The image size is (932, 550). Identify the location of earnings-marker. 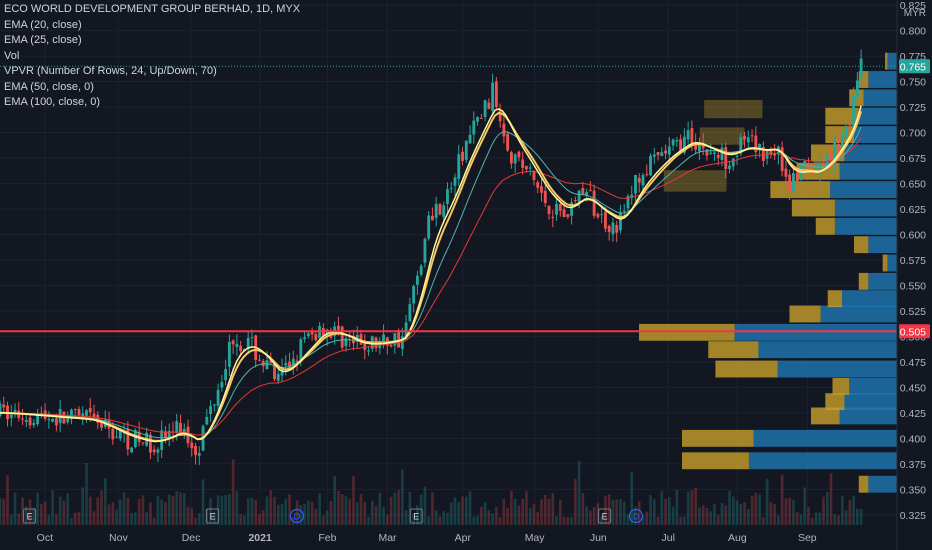
(30, 516).